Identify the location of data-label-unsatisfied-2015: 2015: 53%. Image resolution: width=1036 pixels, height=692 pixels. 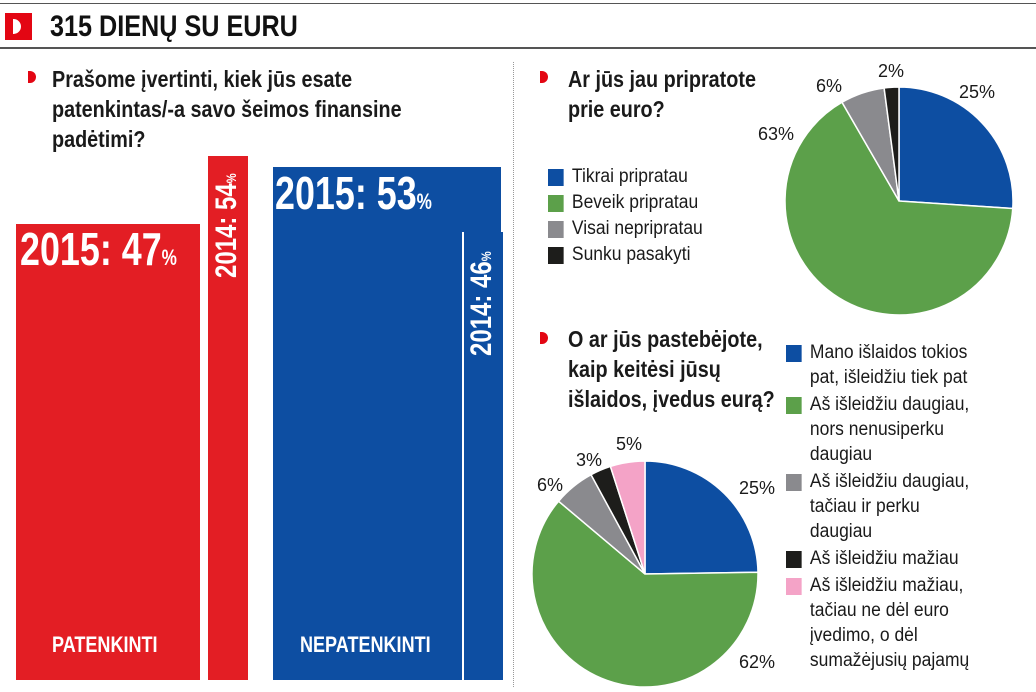
(353, 197).